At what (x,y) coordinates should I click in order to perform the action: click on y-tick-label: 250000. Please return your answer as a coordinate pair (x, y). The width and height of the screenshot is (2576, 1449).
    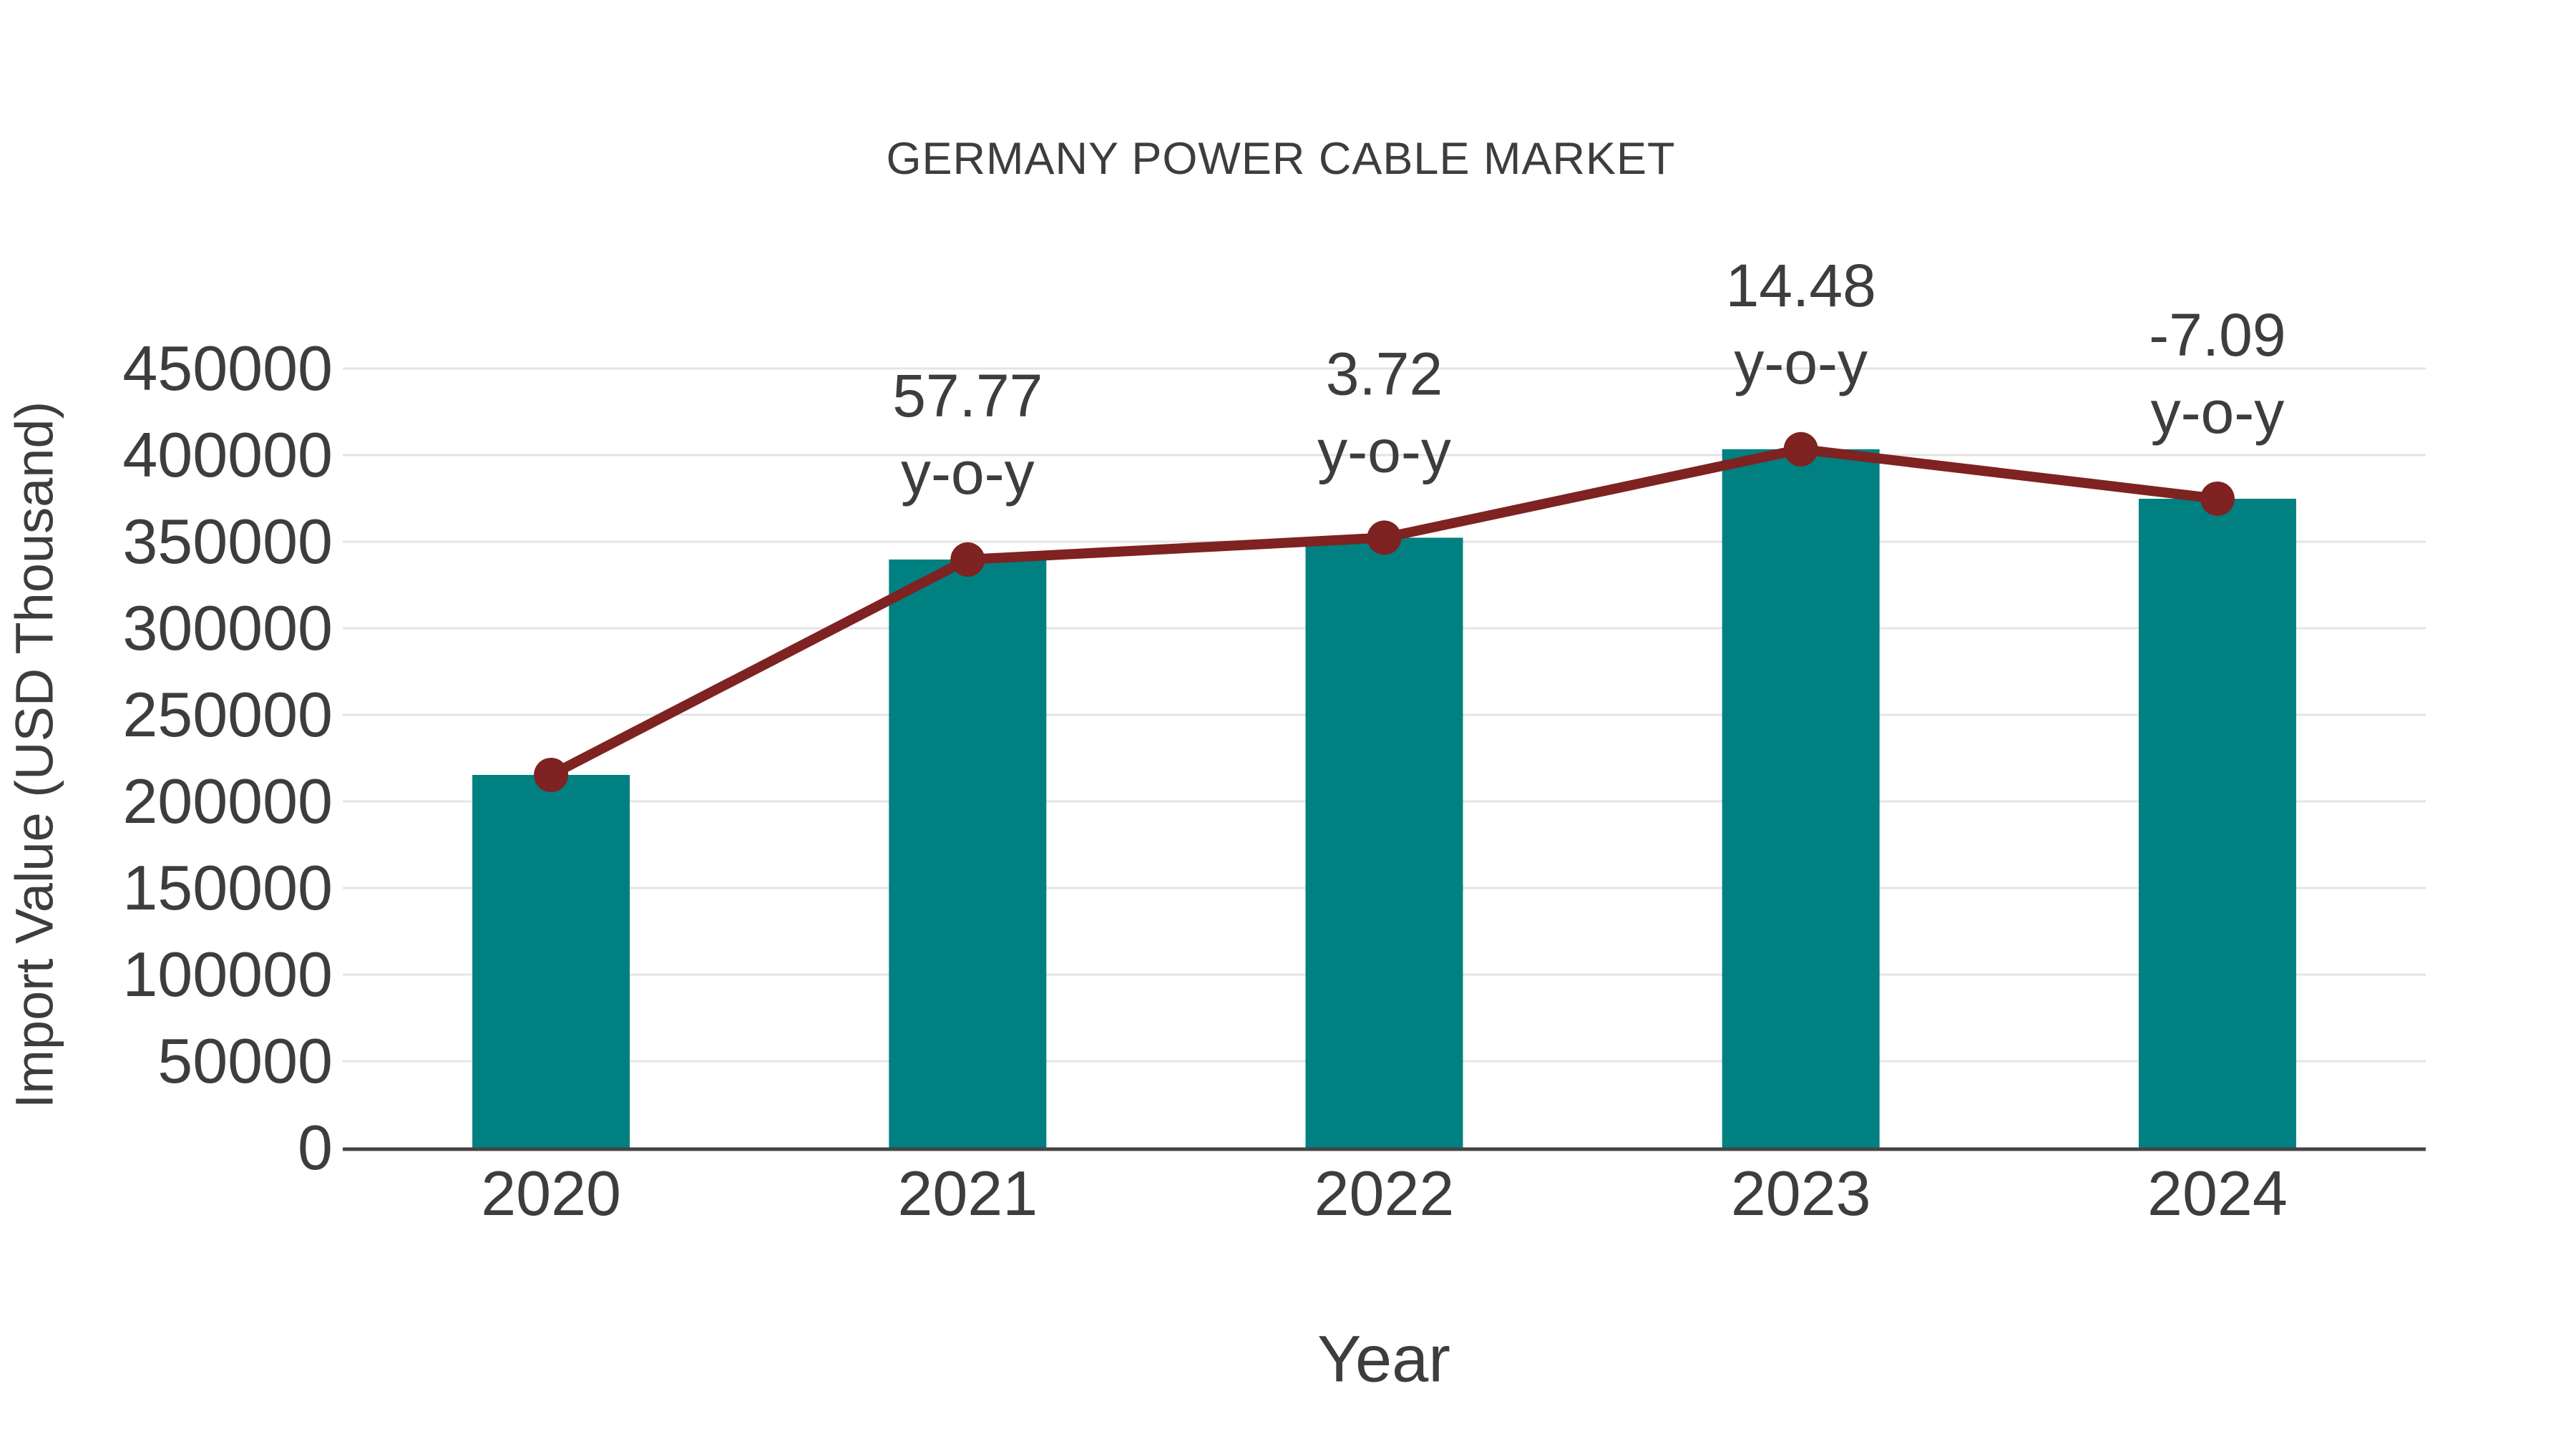
    Looking at the image, I should click on (227, 714).